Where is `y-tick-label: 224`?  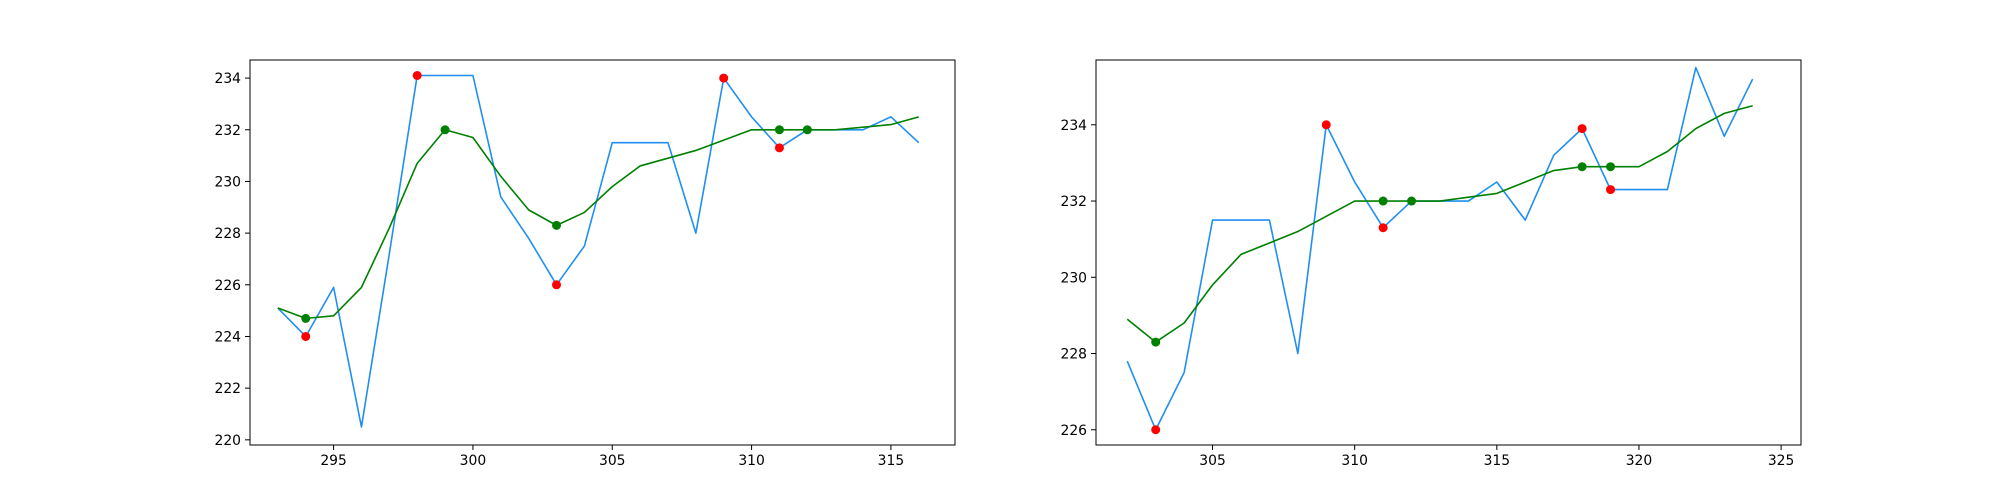 y-tick-label: 224 is located at coordinates (227, 337).